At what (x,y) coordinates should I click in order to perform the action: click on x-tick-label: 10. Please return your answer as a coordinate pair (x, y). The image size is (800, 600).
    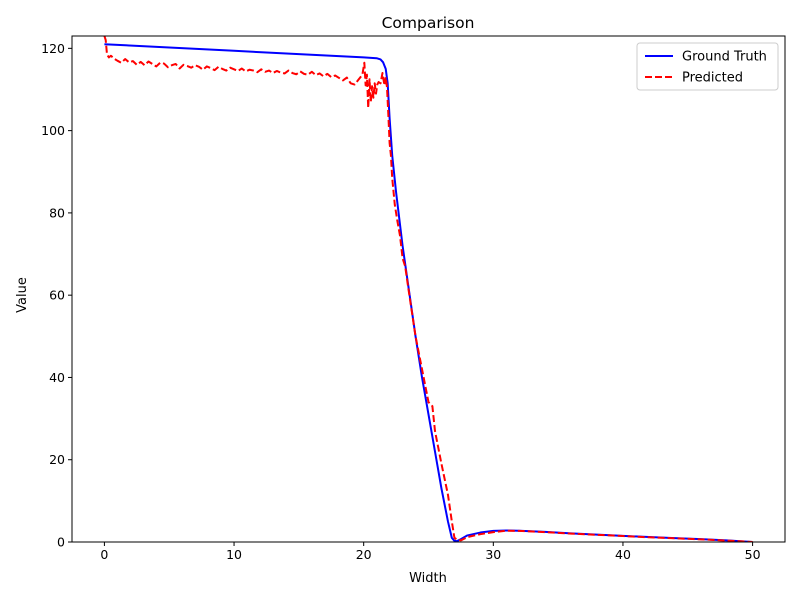
    Looking at the image, I should click on (234, 554).